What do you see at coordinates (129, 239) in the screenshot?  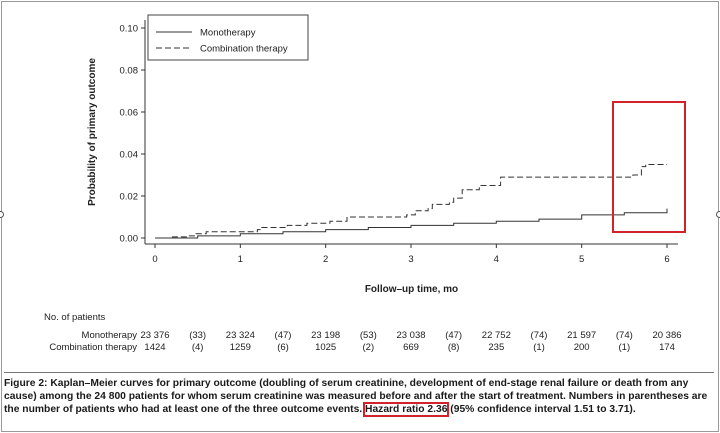 I see `y-tick-label: 0.00` at bounding box center [129, 239].